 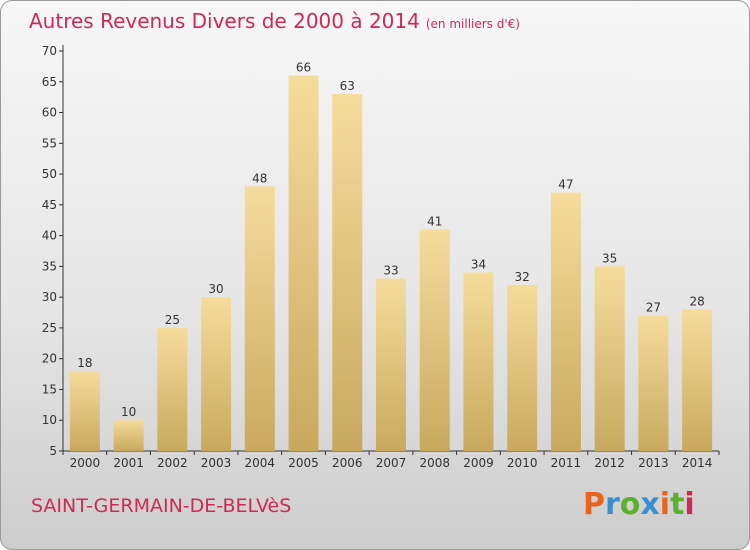 What do you see at coordinates (478, 265) in the screenshot?
I see `data-label-2009: 34` at bounding box center [478, 265].